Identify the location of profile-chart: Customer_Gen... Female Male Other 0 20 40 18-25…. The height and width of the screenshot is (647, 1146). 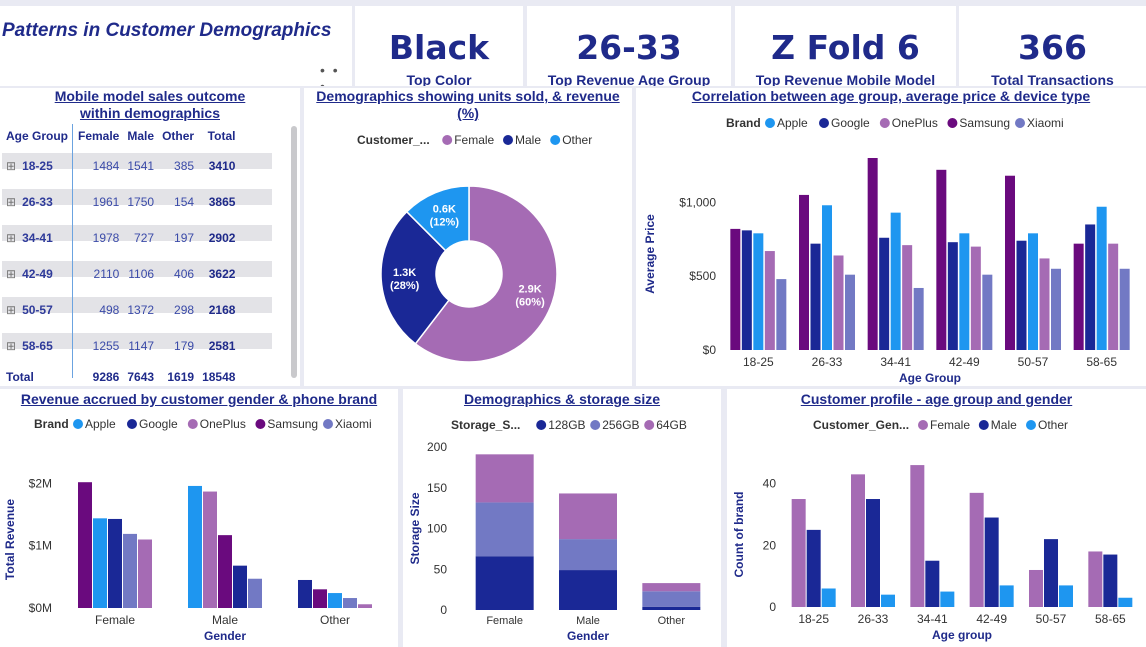
(932, 530).